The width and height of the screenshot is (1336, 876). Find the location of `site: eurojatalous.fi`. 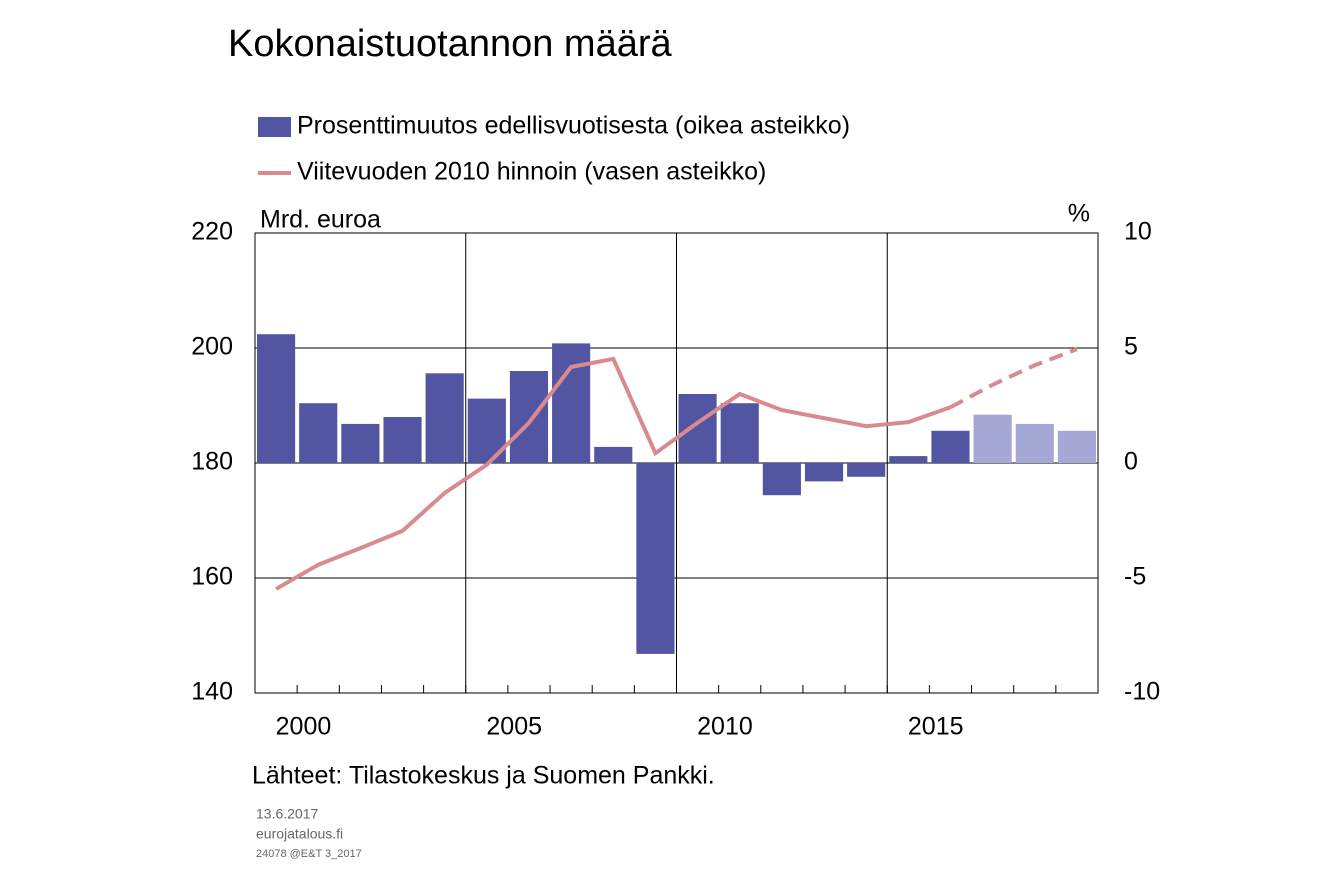

site: eurojatalous.fi is located at coordinates (299, 834).